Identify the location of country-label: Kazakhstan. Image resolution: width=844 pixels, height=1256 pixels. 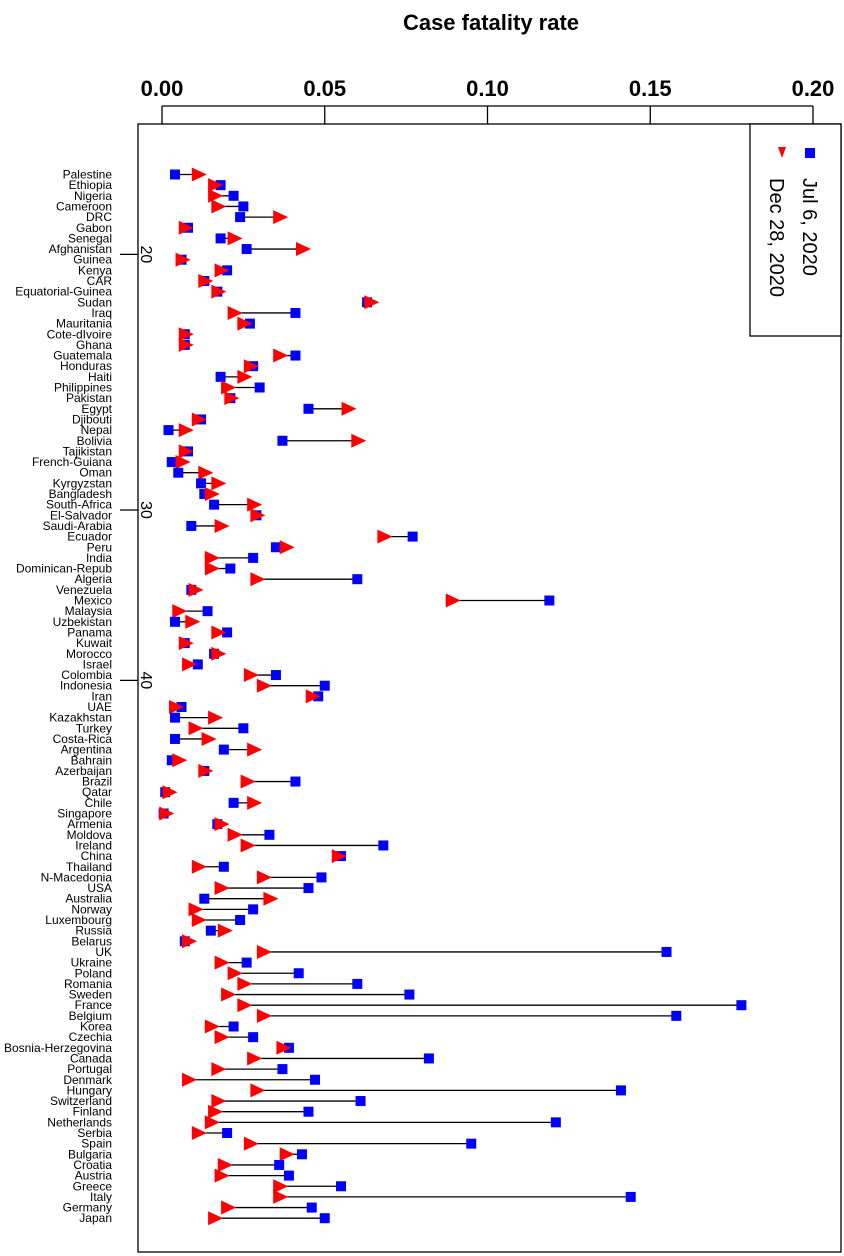
(80, 718).